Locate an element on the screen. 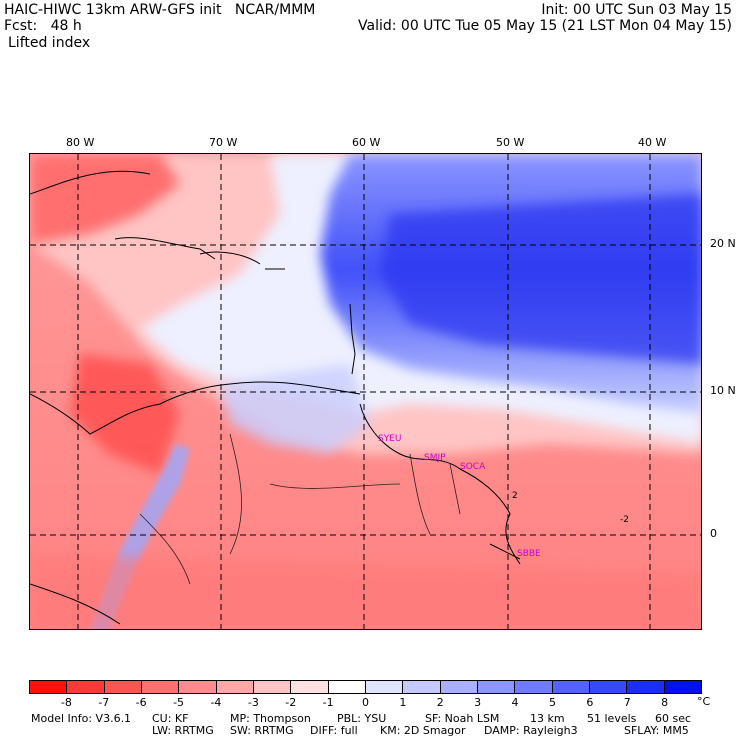 Image resolution: width=740 pixels, height=740 pixels. colorbar-tick-label: 8 is located at coordinates (665, 702).